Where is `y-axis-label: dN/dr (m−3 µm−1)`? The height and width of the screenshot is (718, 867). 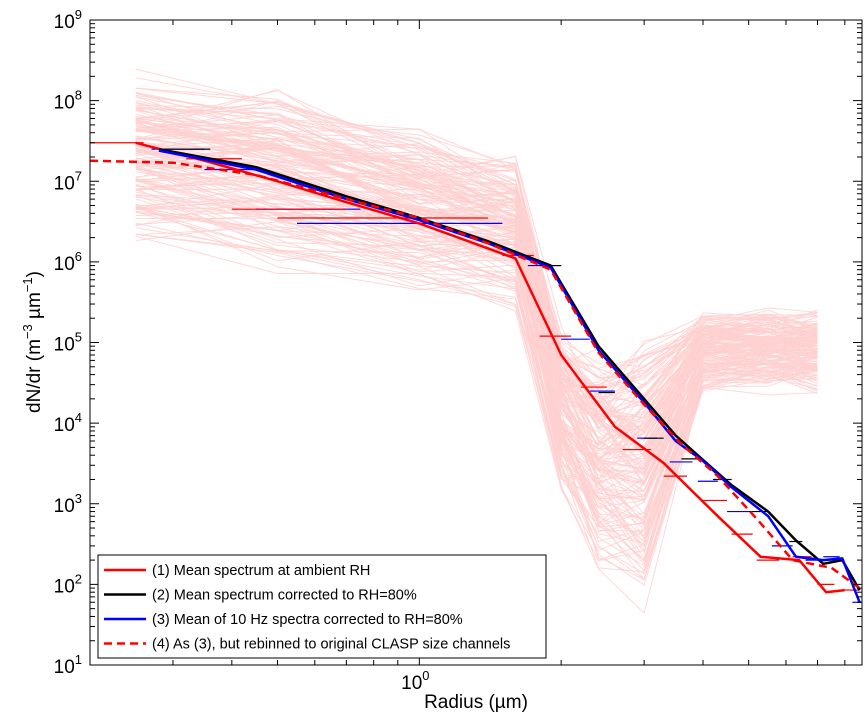
y-axis-label: dN/dr (m−3 µm−1) is located at coordinates (32, 342).